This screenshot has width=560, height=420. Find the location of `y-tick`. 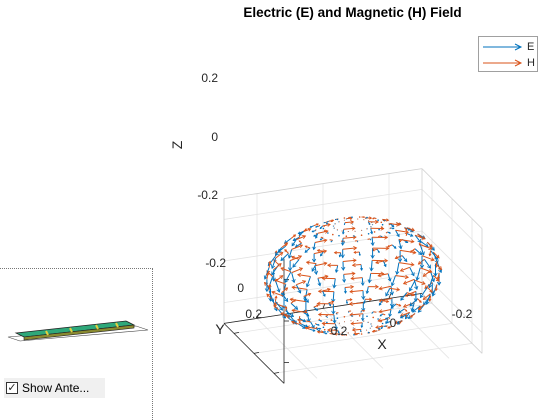

y-tick is located at coordinates (236, 333).